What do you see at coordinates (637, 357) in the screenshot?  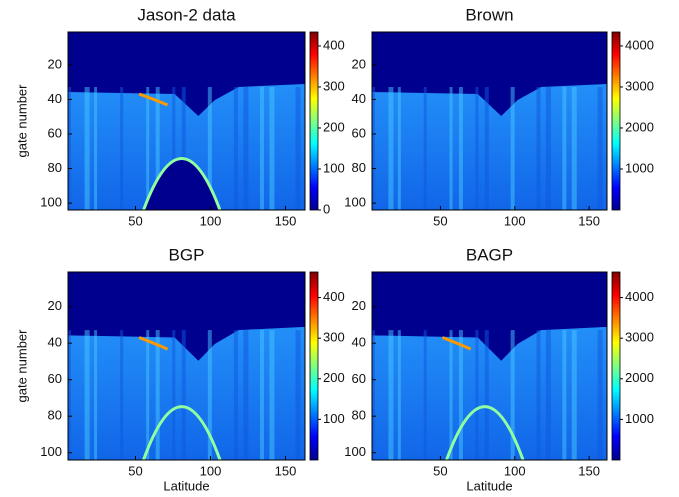 I see `colorbar-ticks: 1000 2000 3000 4000` at bounding box center [637, 357].